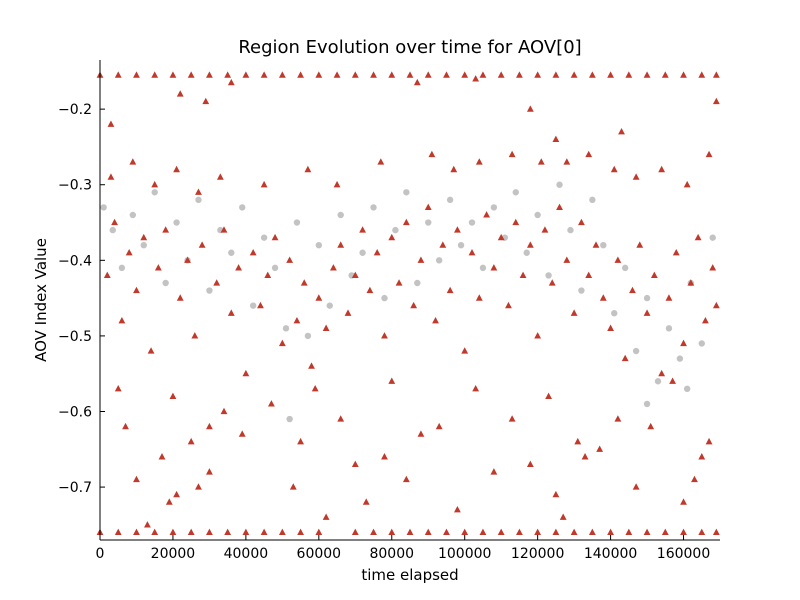 The height and width of the screenshot is (600, 800). Describe the element at coordinates (409, 575) in the screenshot. I see `x-axis-label: time elapsed` at that location.